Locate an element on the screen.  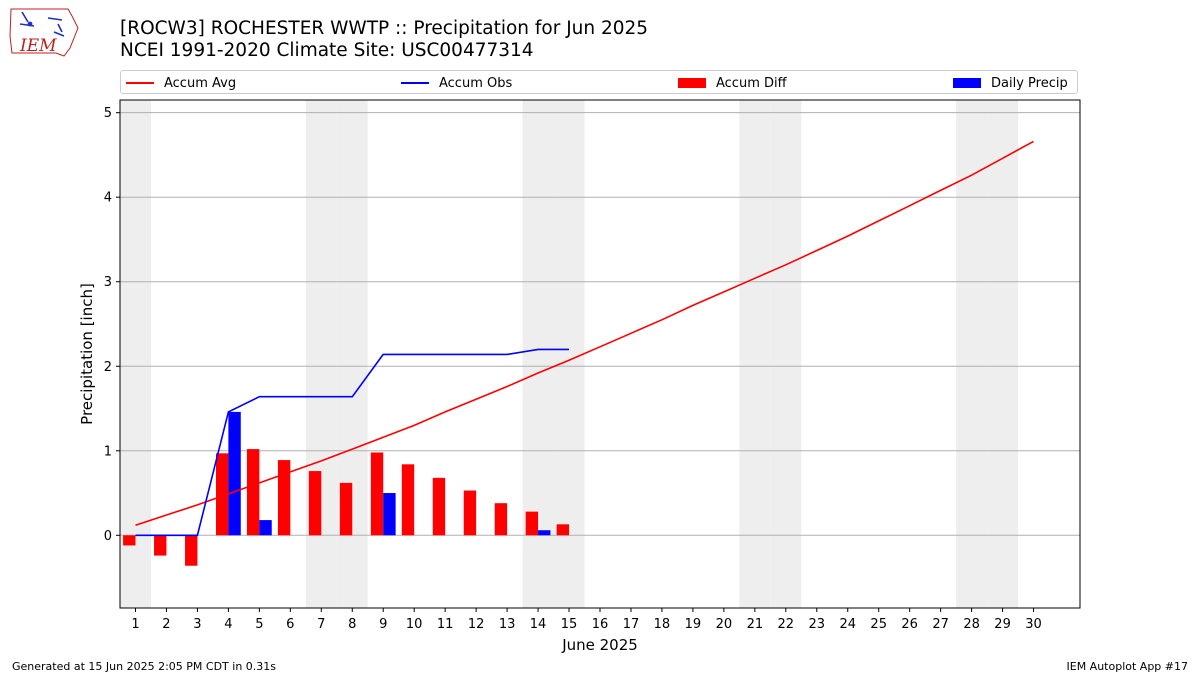
x-tick-label-9: 9 is located at coordinates (383, 624).